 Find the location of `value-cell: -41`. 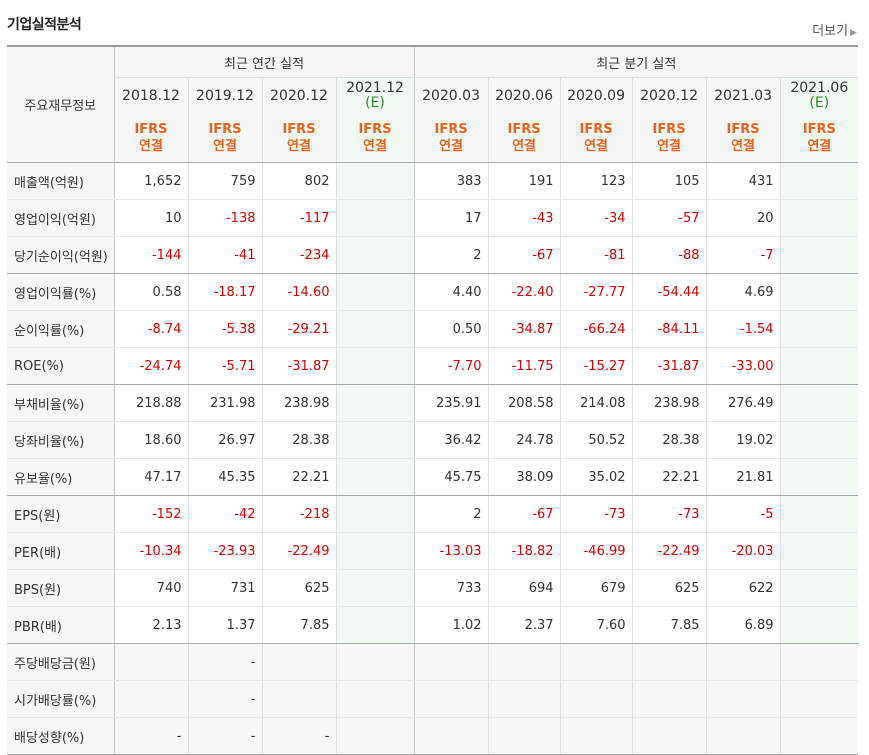

value-cell: -41 is located at coordinates (224, 255).